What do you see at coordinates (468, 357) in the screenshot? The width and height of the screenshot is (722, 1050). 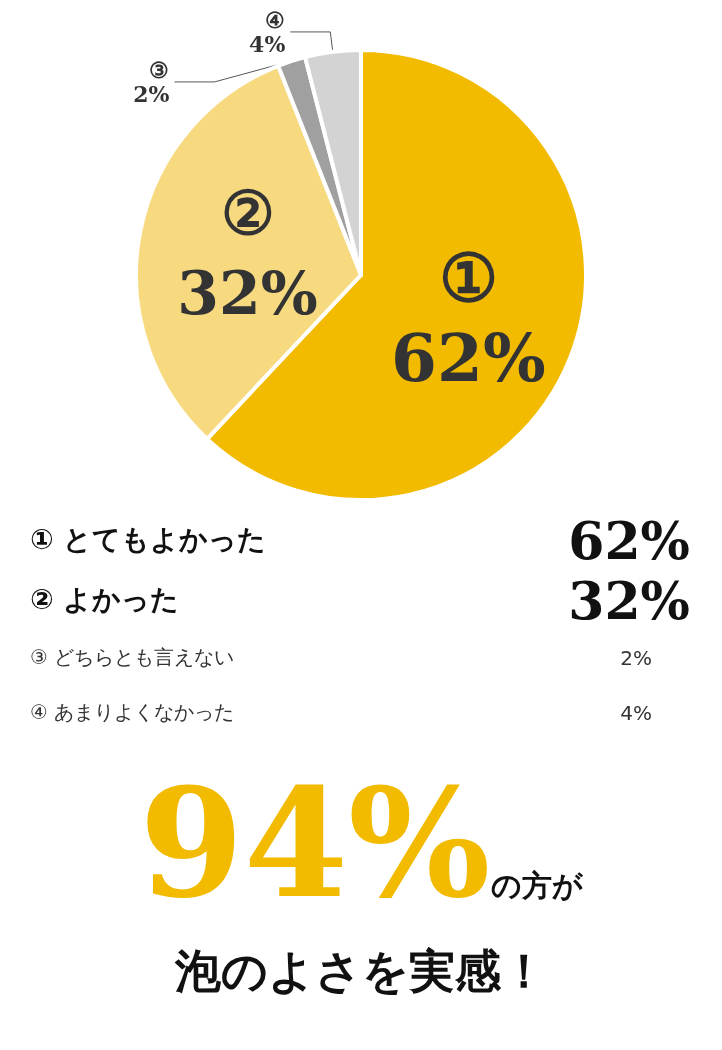 I see `data-label: 62%` at bounding box center [468, 357].